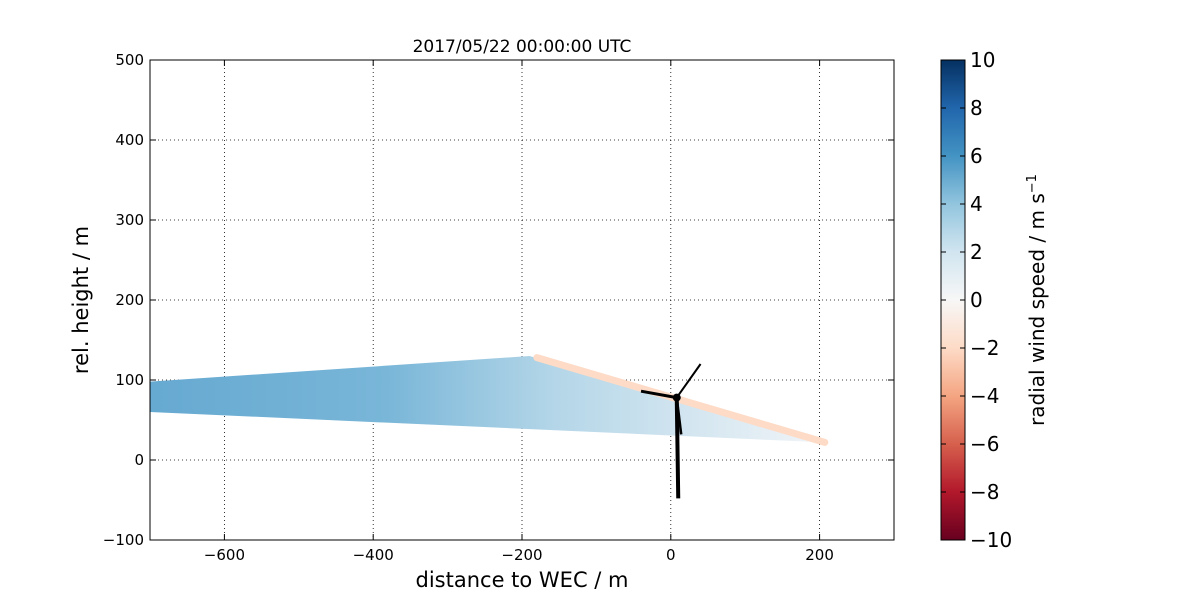  What do you see at coordinates (1032, 183) in the screenshot?
I see `colorbar-label-exponent: −1` at bounding box center [1032, 183].